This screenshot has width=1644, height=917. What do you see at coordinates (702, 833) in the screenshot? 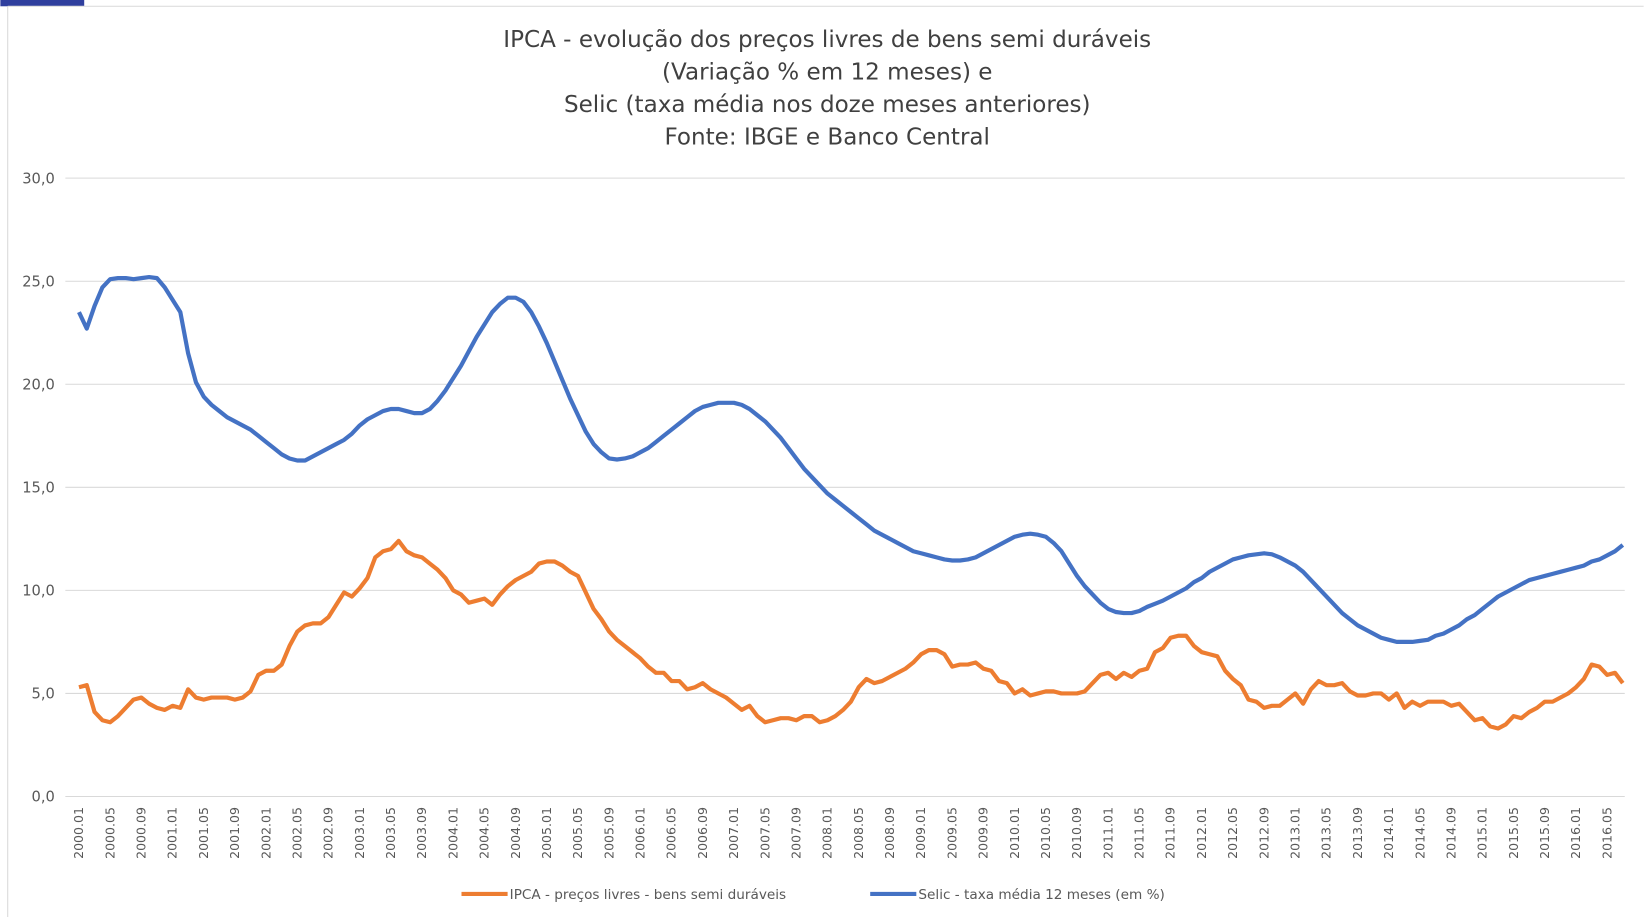
I see `x-tick-label: 2006.09` at bounding box center [702, 833].